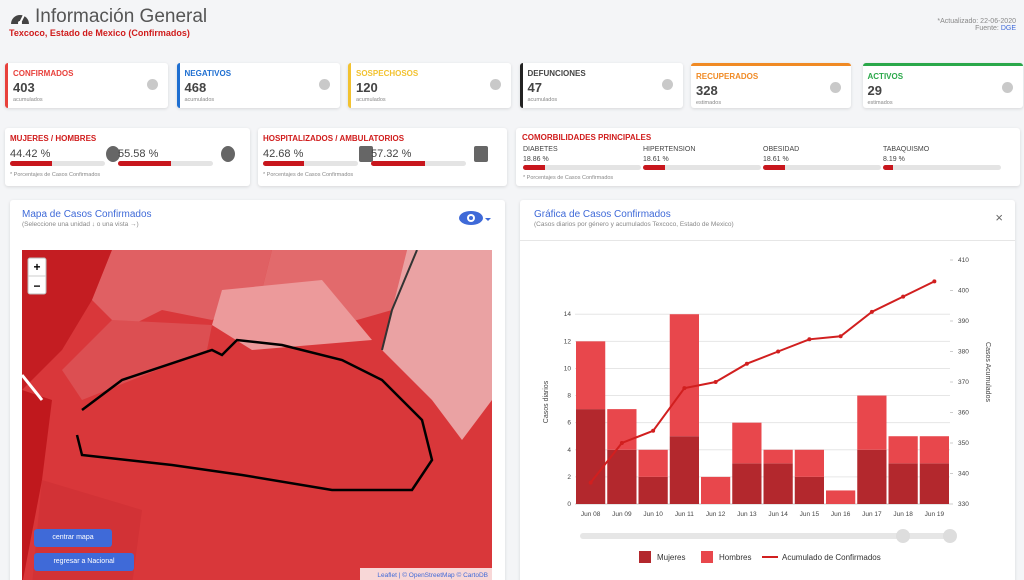  What do you see at coordinates (36, 267) in the screenshot?
I see `zoom-in: +` at bounding box center [36, 267].